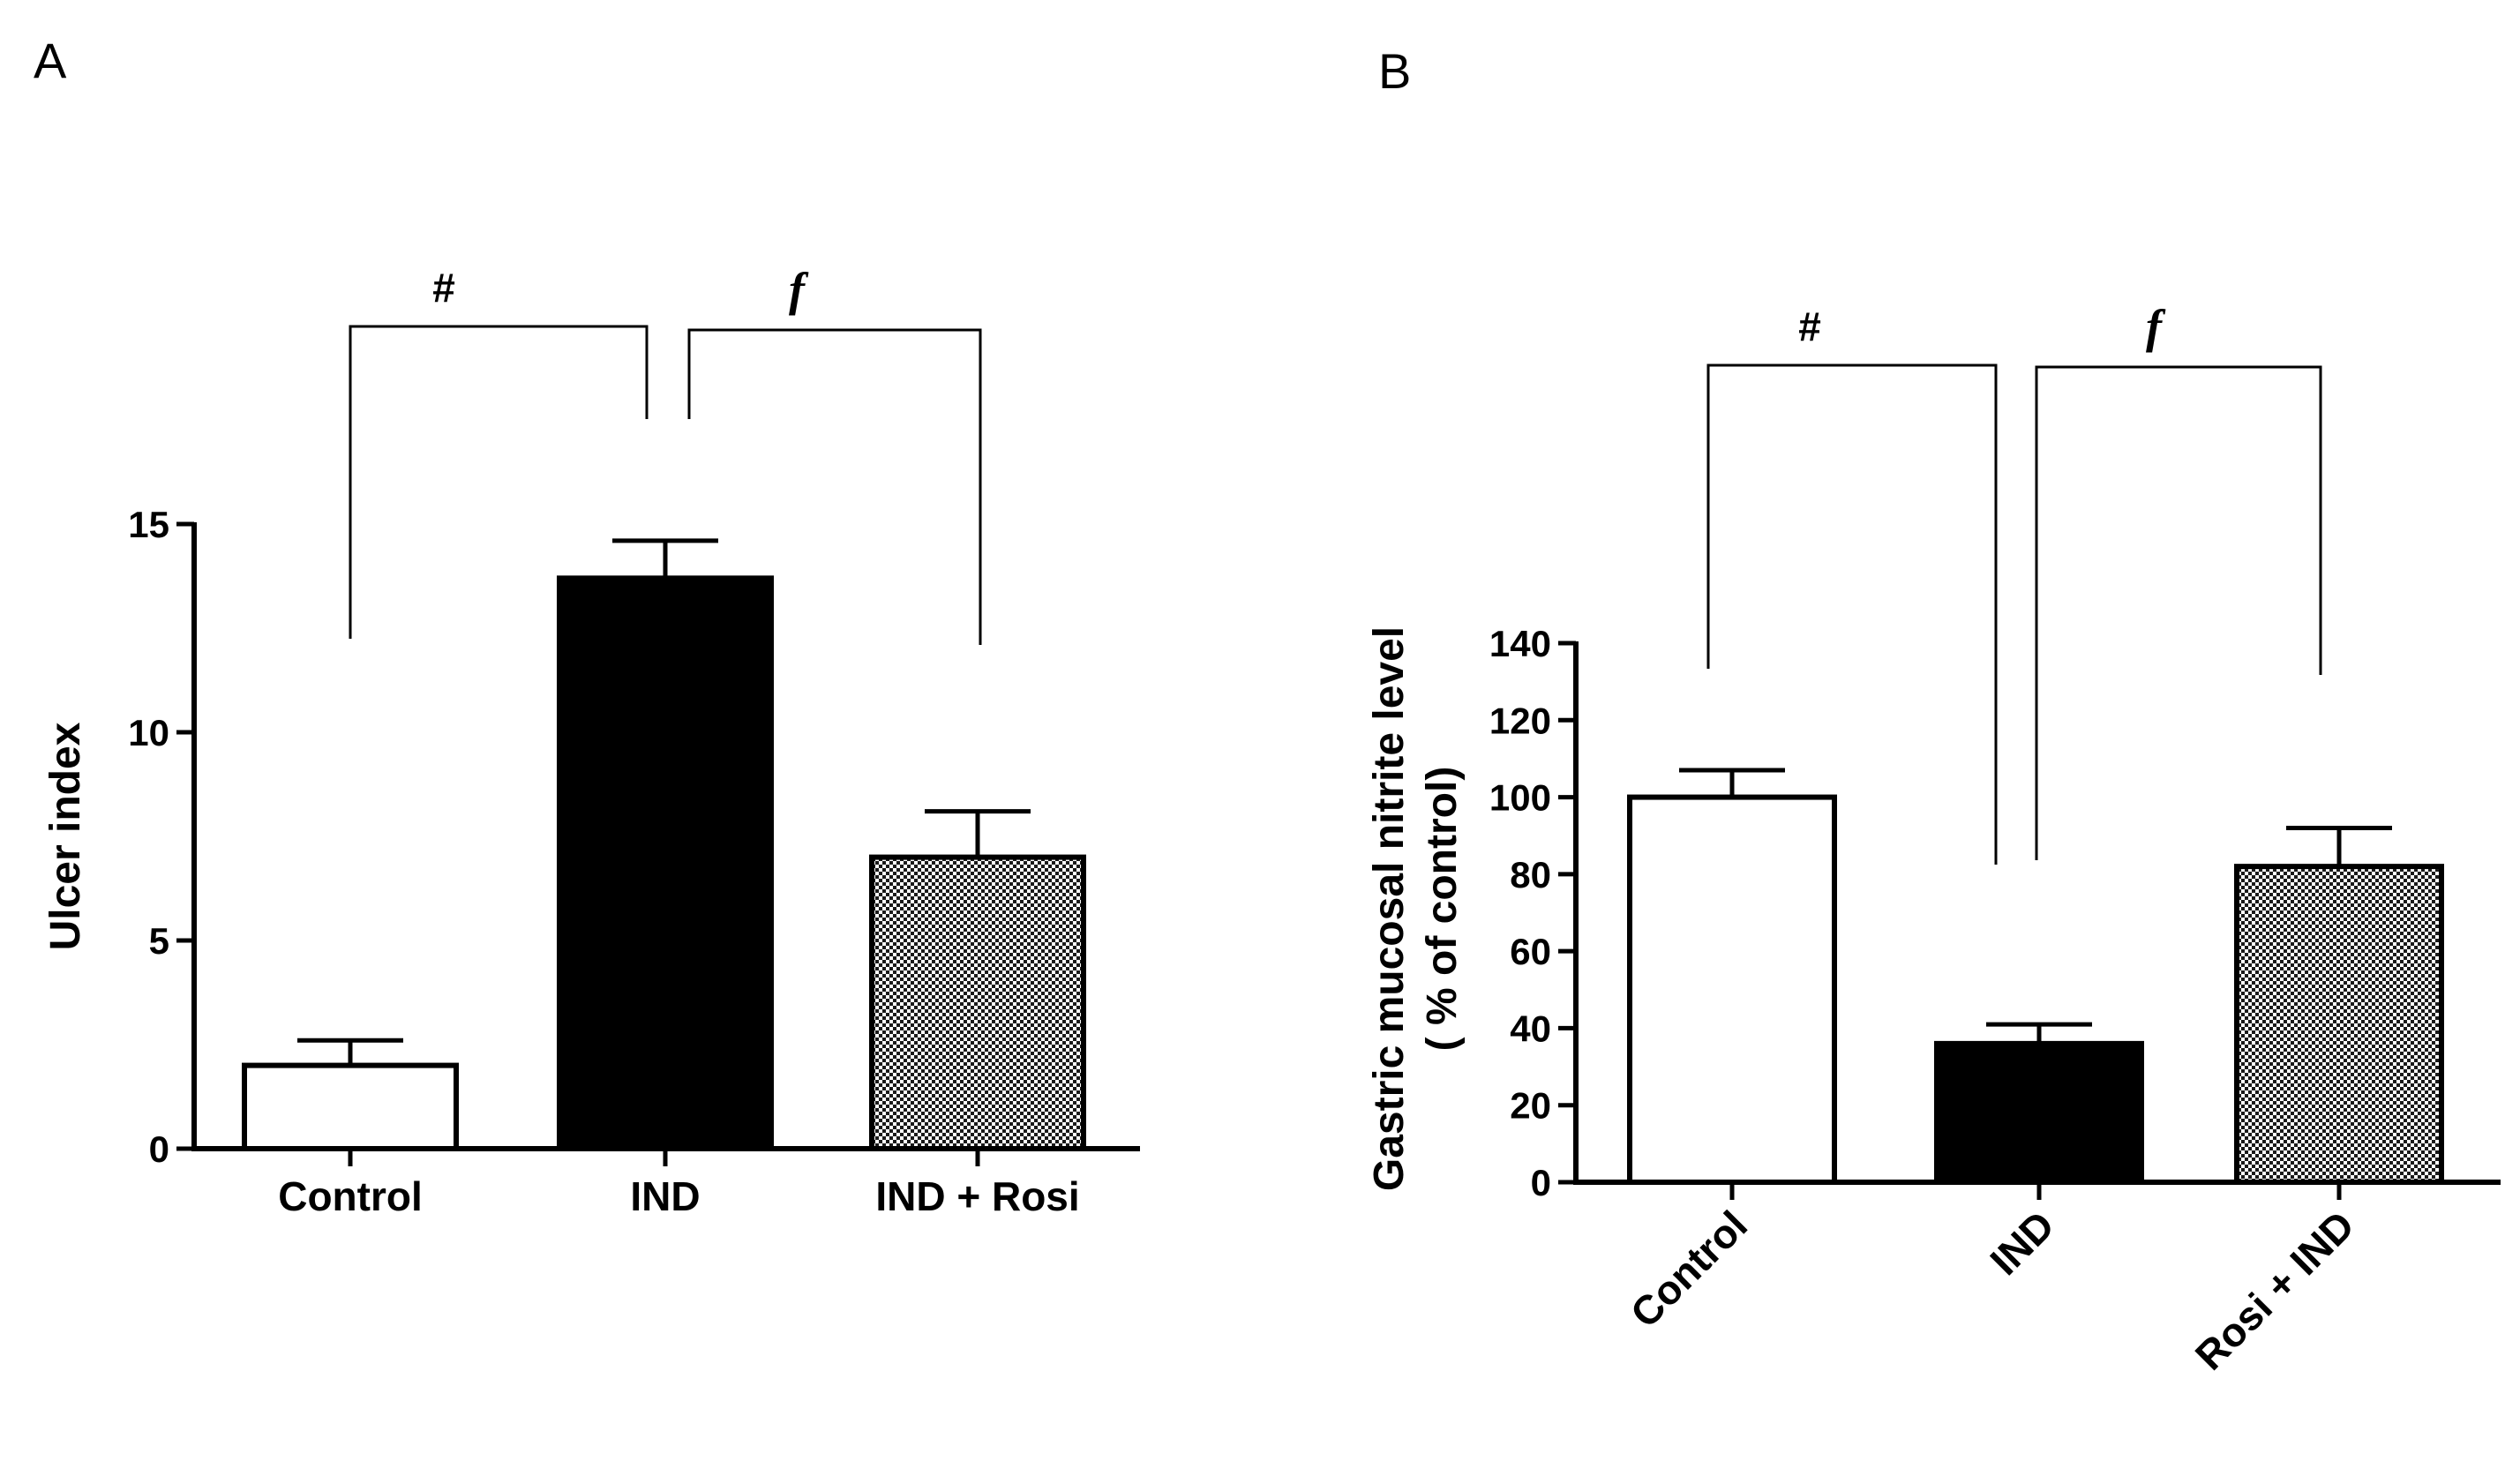 The height and width of the screenshot is (1461, 2520). I want to click on y-tick-label-b-4: 80, so click(1530, 874).